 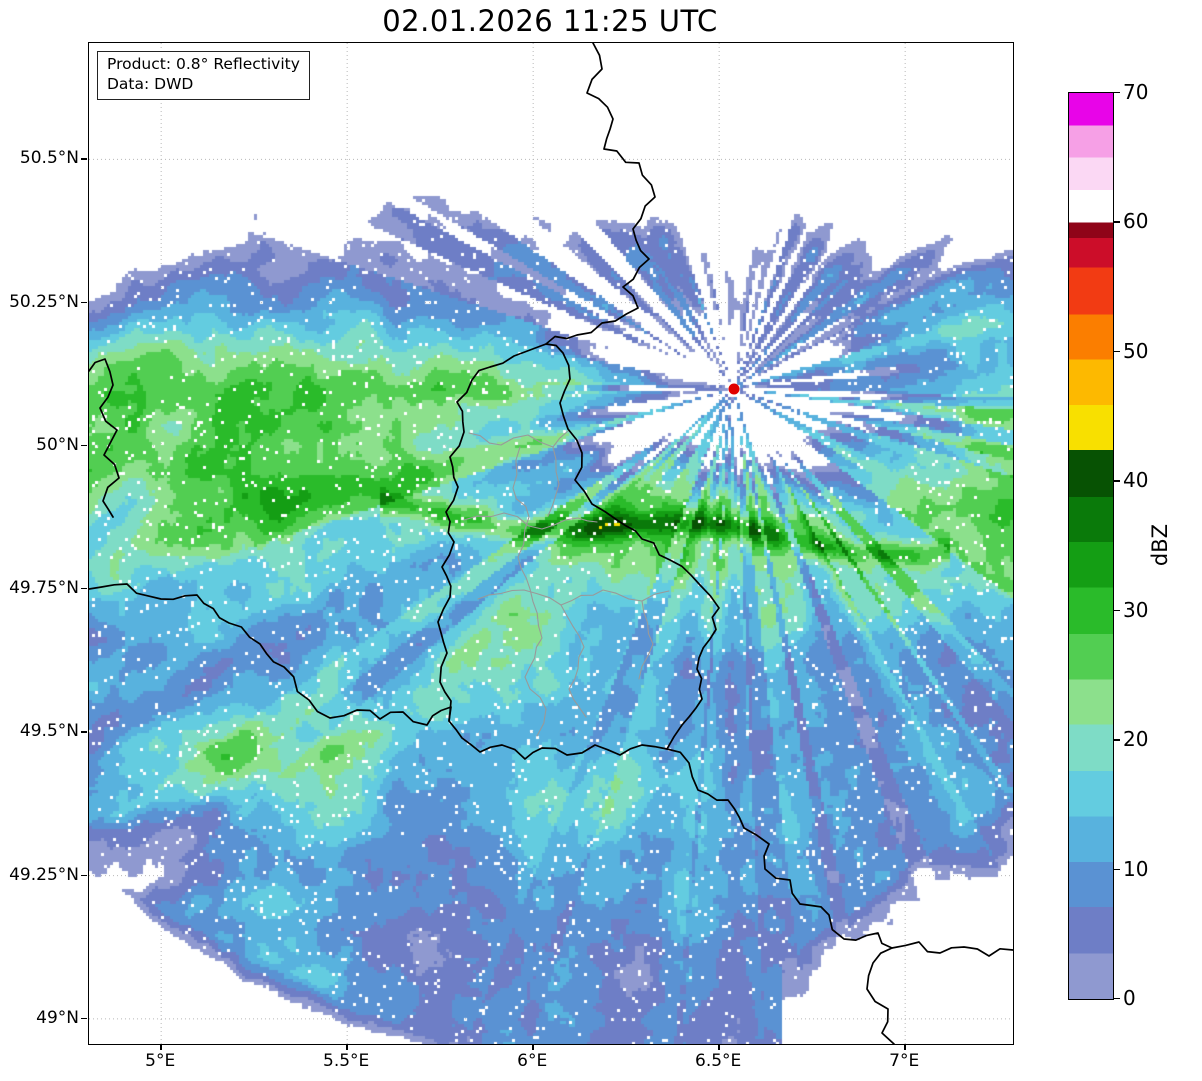 What do you see at coordinates (600, 194) in the screenshot?
I see `country-border-north` at bounding box center [600, 194].